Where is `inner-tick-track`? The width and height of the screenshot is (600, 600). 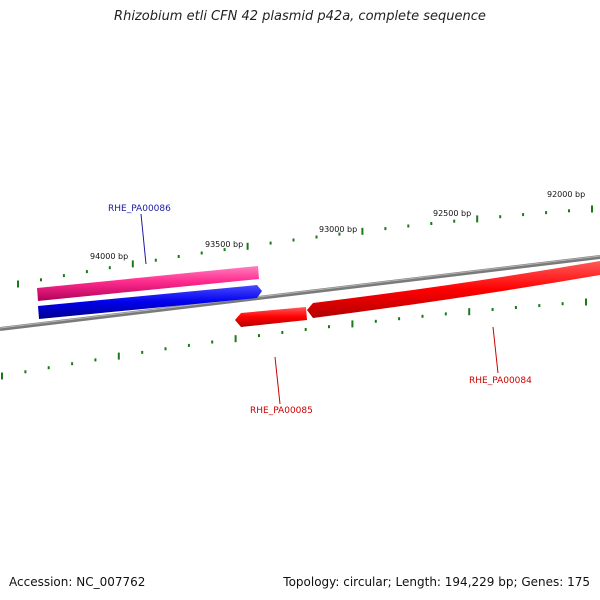
inner-tick-track is located at coordinates (294, 339).